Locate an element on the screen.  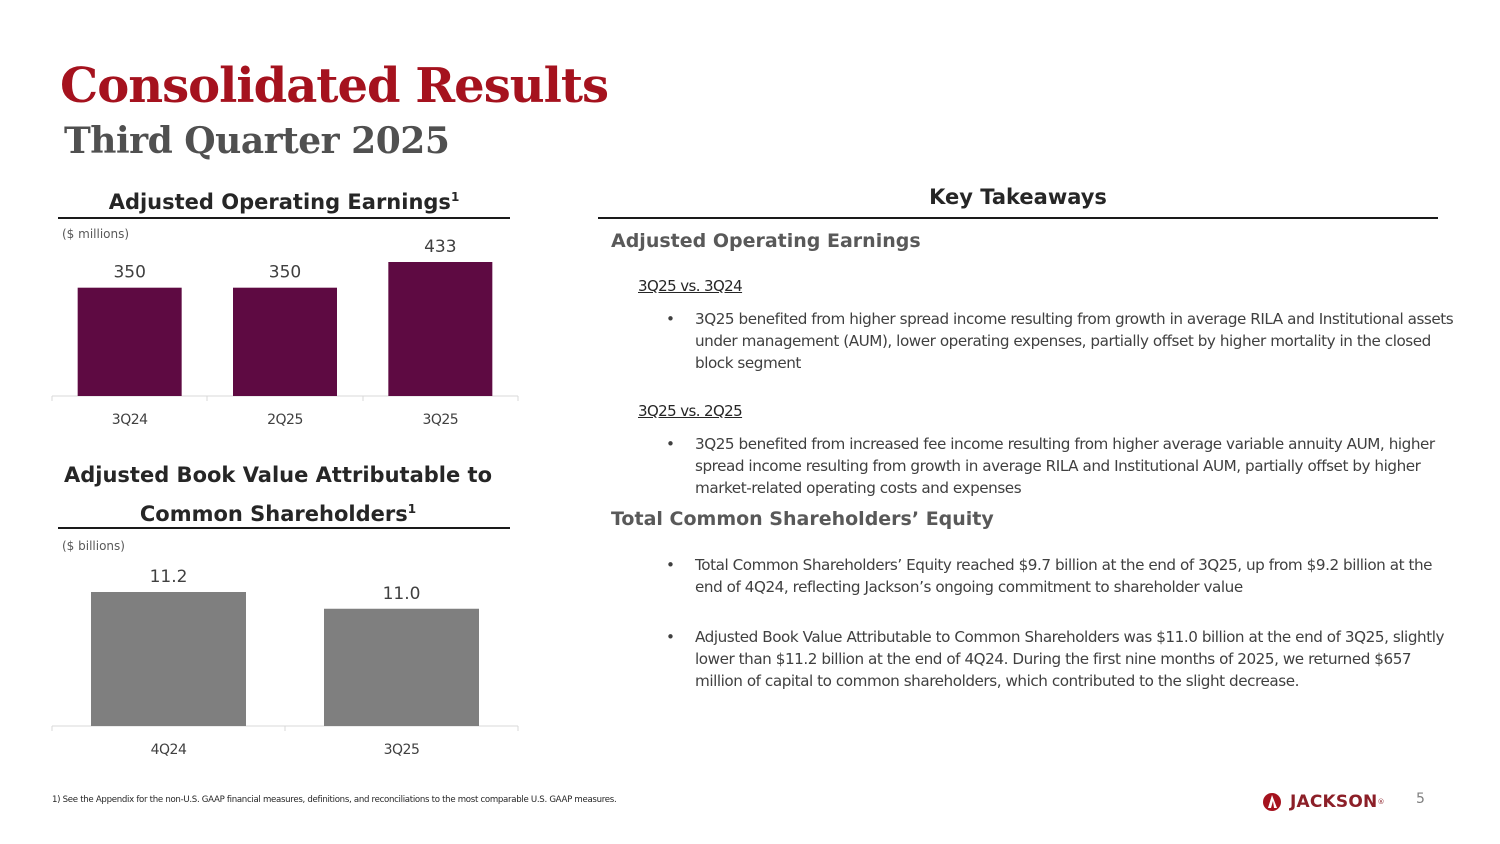
page-subtitle: Third Quarter 2025 is located at coordinates (257, 141).